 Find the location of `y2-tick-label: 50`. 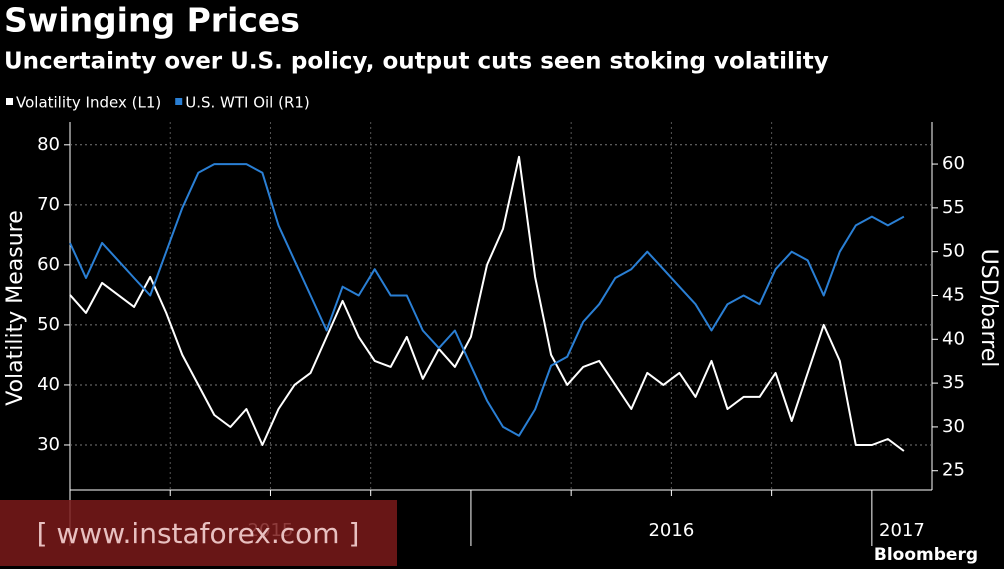

y2-tick-label: 50 is located at coordinates (953, 251).